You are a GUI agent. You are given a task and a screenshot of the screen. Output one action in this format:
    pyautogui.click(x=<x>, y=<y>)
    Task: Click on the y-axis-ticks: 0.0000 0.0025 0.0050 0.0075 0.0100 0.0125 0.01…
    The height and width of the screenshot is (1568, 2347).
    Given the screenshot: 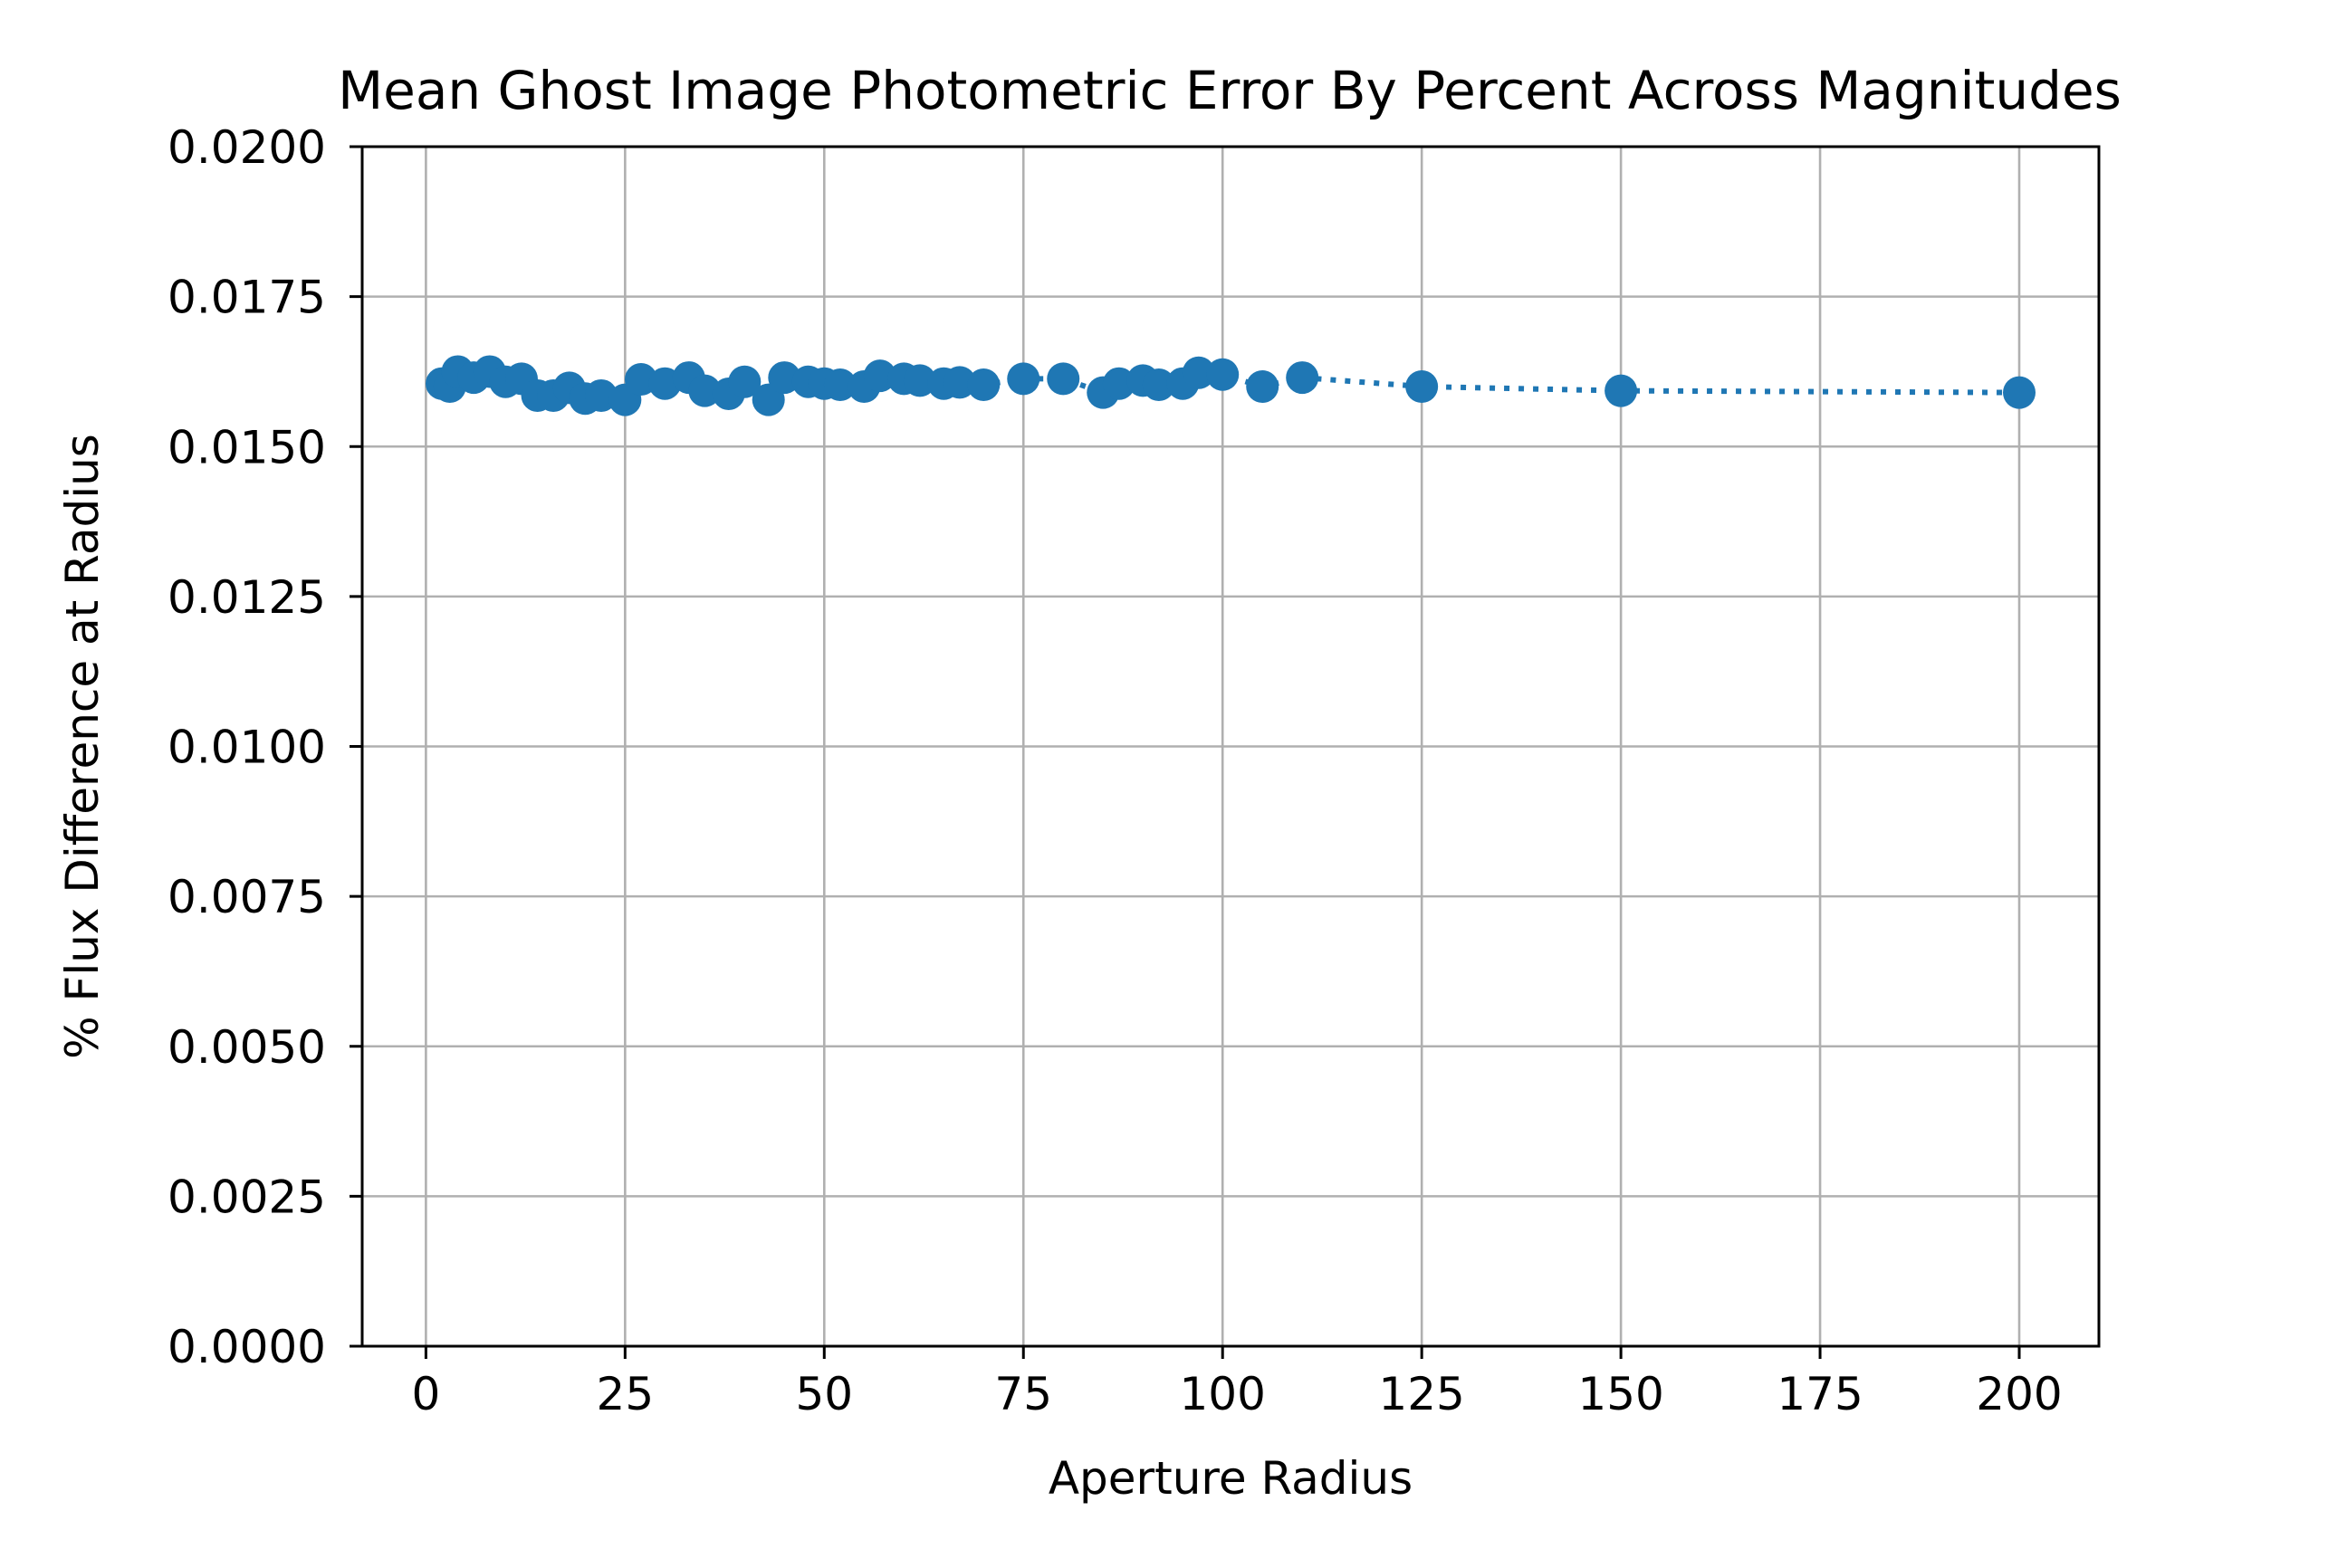 What is the action you would take?
    pyautogui.click(x=265, y=747)
    